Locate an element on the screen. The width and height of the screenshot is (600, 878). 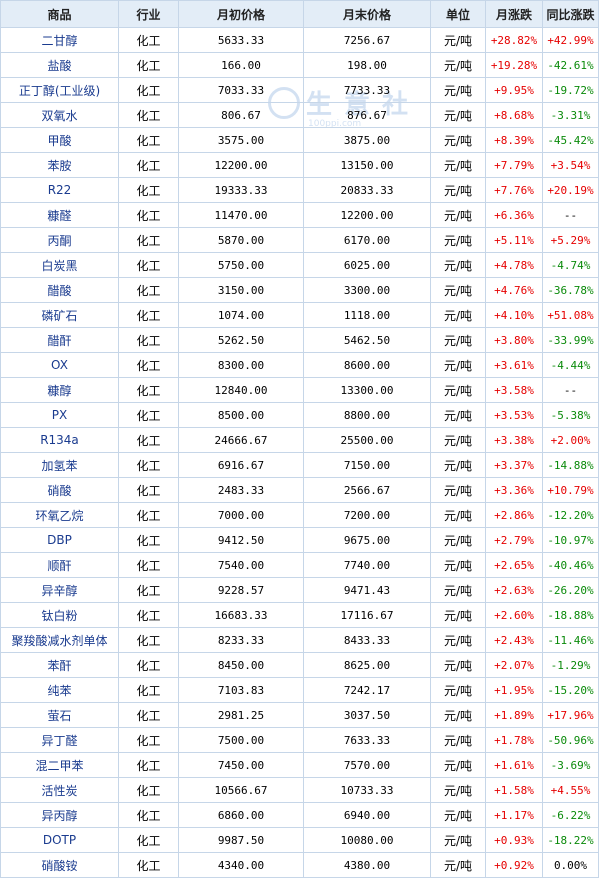
monthly-change-cell: +8.39% is located at coordinates (514, 140).